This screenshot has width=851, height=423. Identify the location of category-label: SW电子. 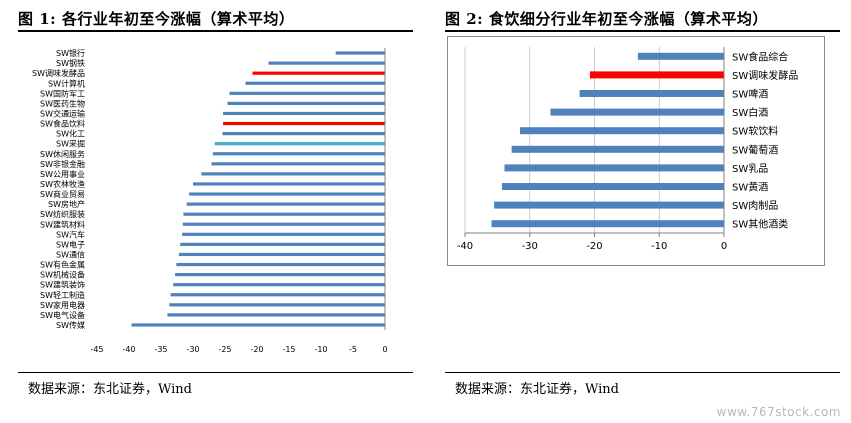
(70, 244).